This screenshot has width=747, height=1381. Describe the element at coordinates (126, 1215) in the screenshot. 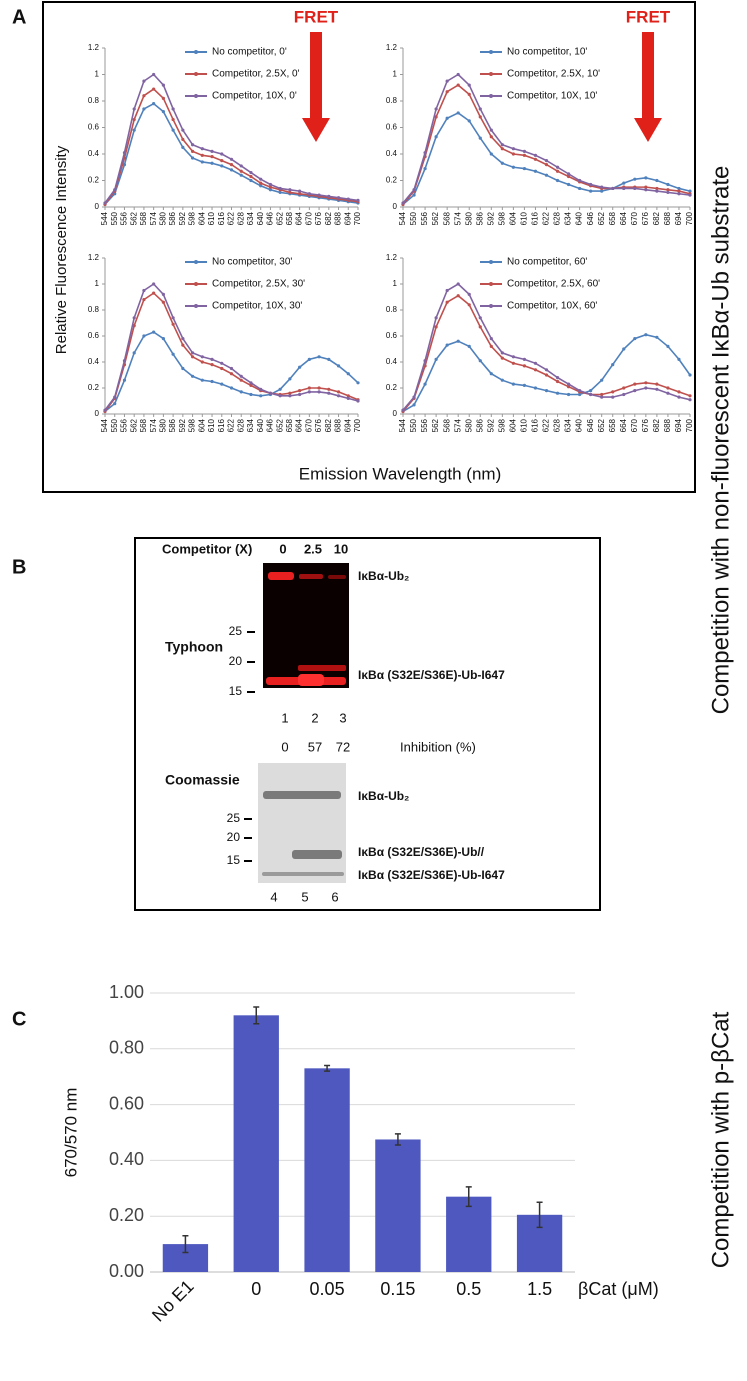

I see `y-tick-label: 0.20` at that location.